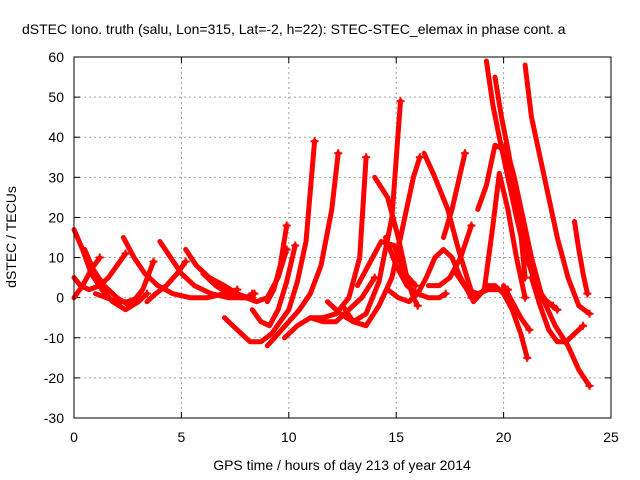 This screenshot has width=640, height=480. Describe the element at coordinates (56, 258) in the screenshot. I see `y-tick-label: 10` at that location.